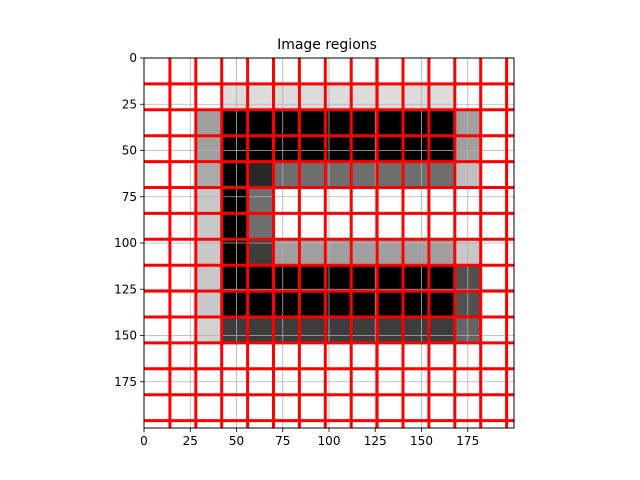 The width and height of the screenshot is (640, 480). What do you see at coordinates (129, 220) in the screenshot?
I see `y-axis: 0 25 50 75 100 125 150 175` at bounding box center [129, 220].